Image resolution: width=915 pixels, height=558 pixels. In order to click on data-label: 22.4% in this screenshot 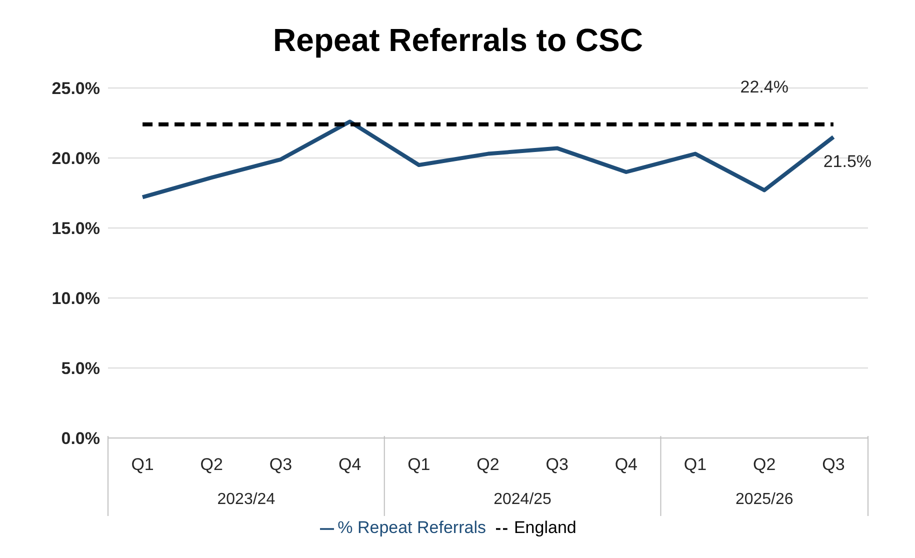, I will do `click(764, 86)`.